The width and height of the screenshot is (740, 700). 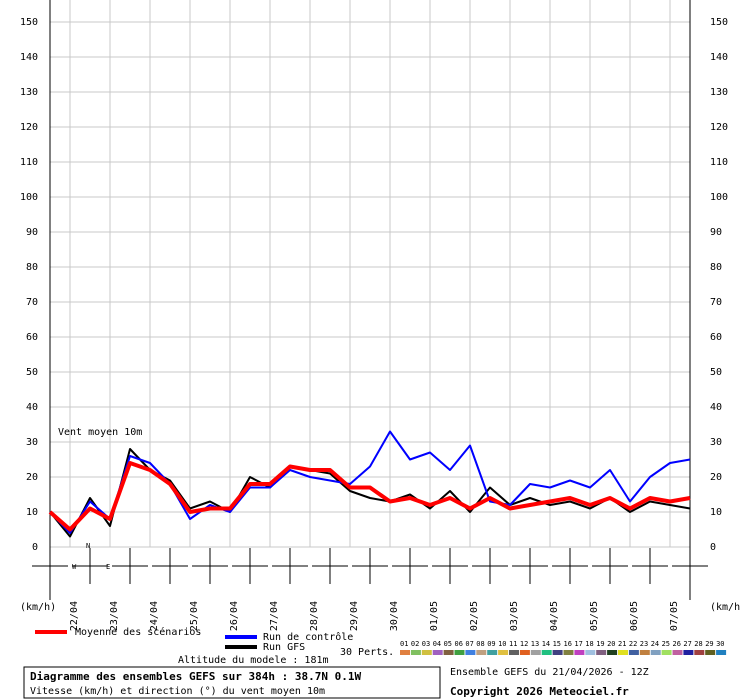 What do you see at coordinates (716, 372) in the screenshot?
I see `y-tick-label-right: 50` at bounding box center [716, 372].